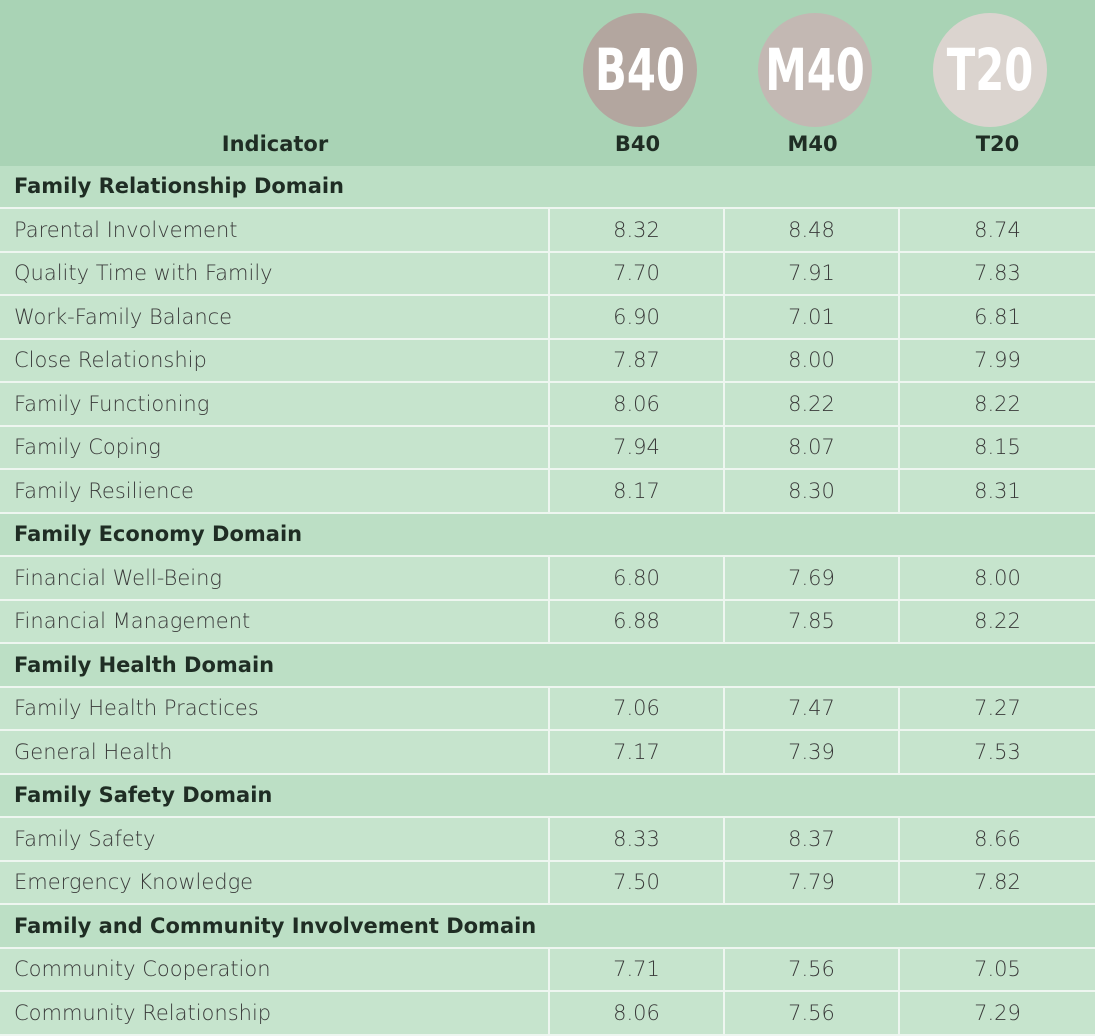 This screenshot has height=1036, width=1095. I want to click on indicator-cell: Close Relationship, so click(275, 361).